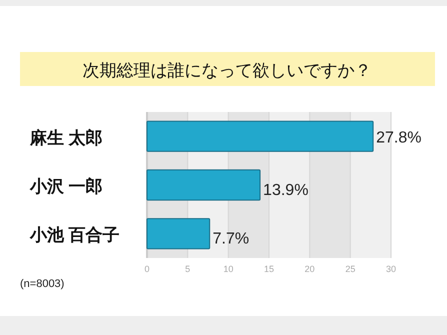  I want to click on x-tick-label: 30, so click(391, 269).